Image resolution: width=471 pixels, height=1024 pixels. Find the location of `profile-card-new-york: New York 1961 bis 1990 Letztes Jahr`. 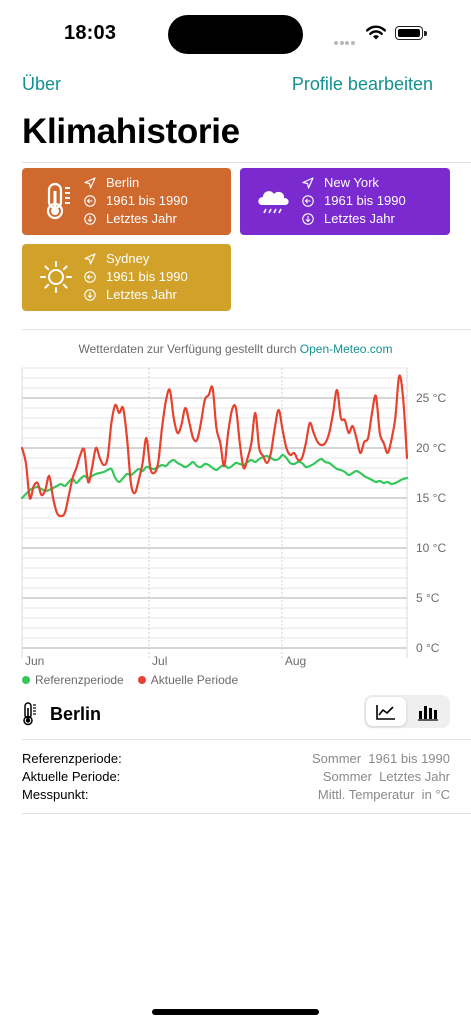

profile-card-new-york: New York 1961 bis 1990 Letztes Jahr is located at coordinates (345, 201).